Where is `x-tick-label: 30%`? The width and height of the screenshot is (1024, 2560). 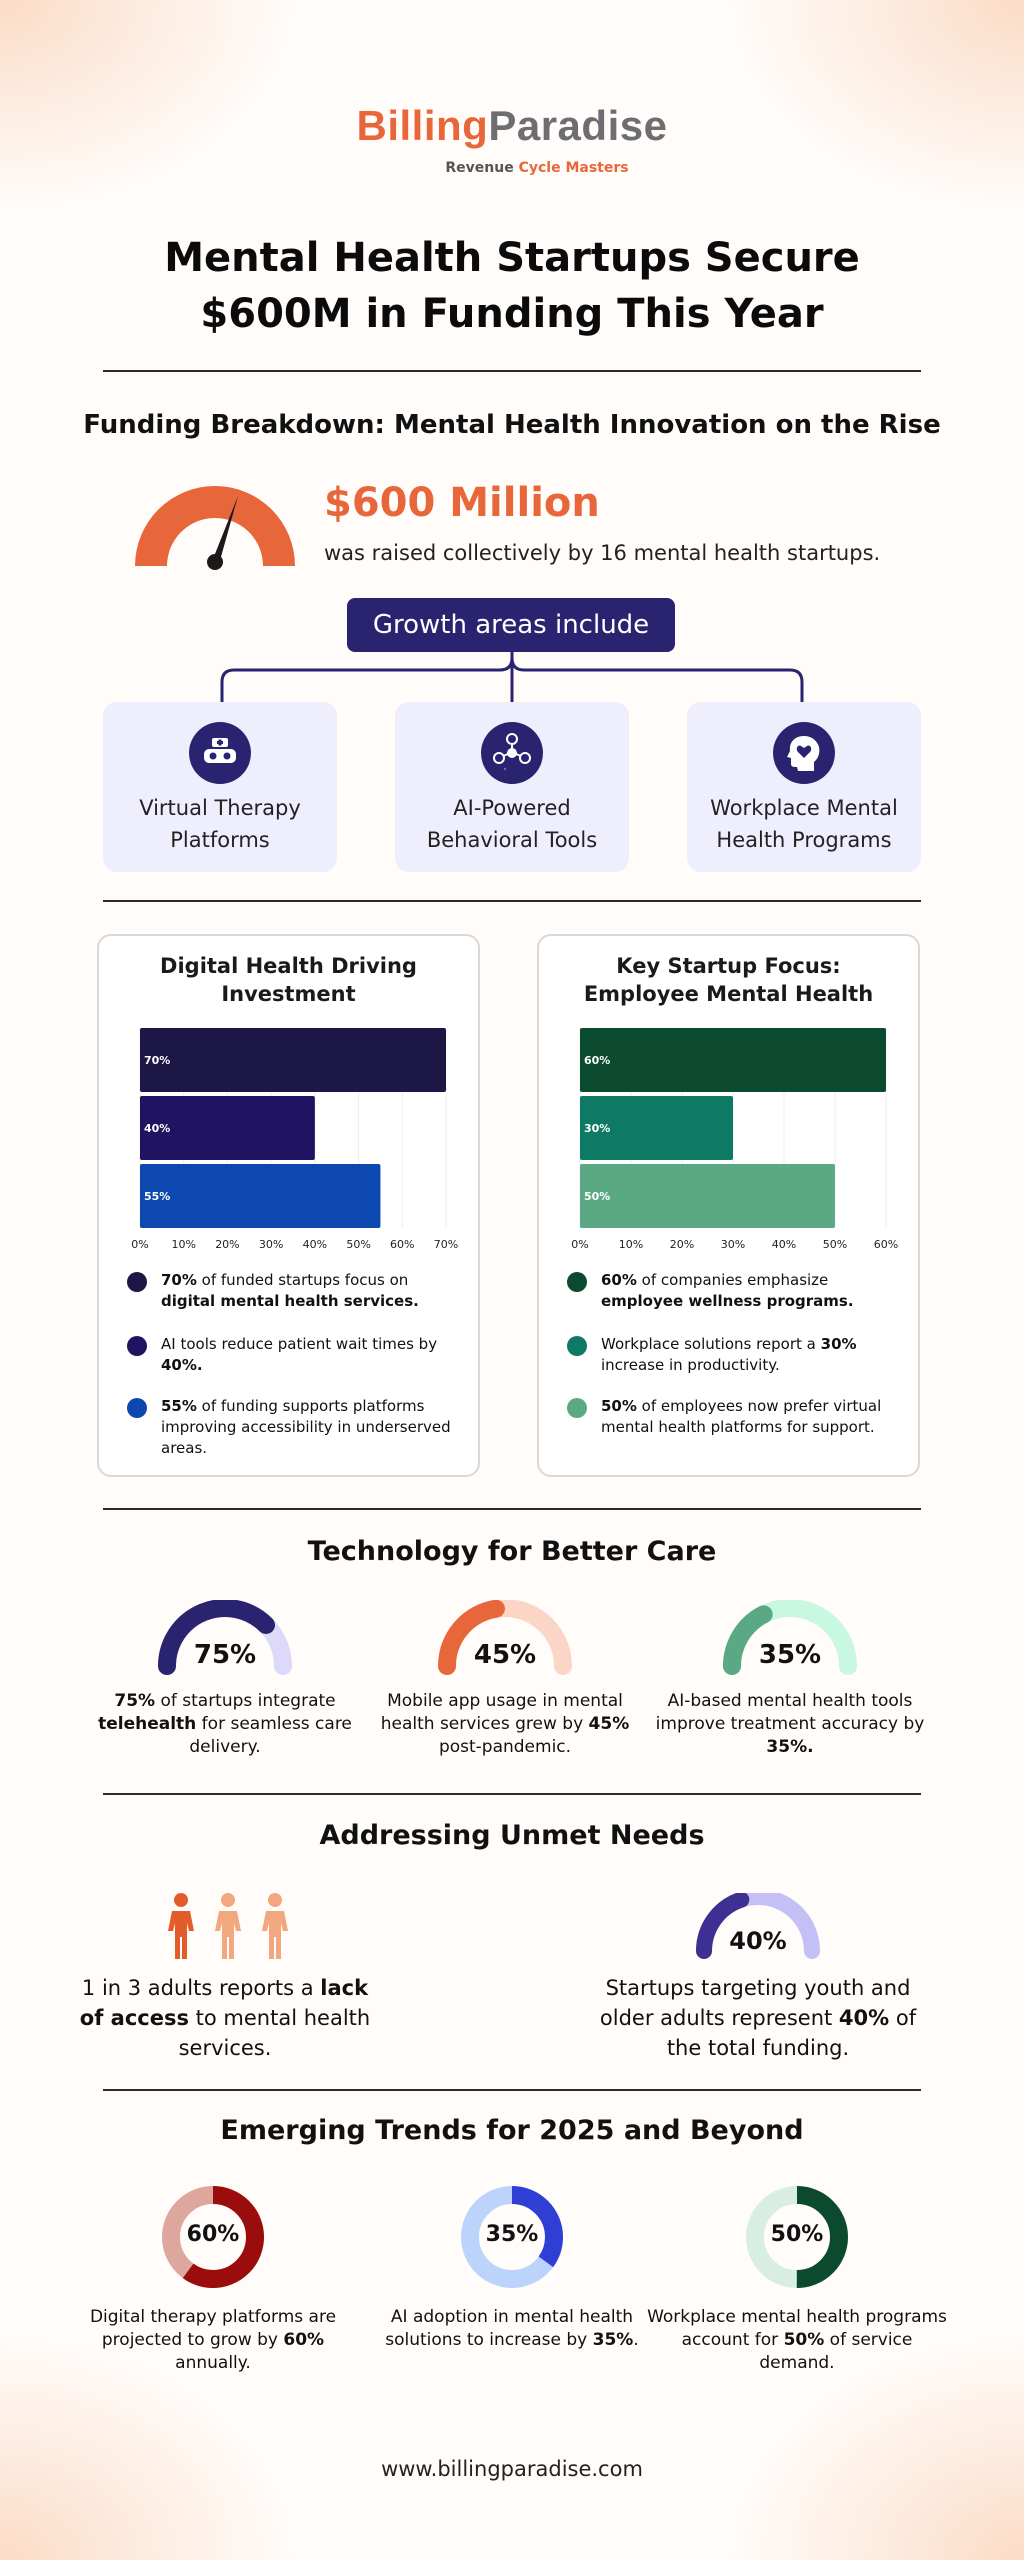
x-tick-label: 30% is located at coordinates (271, 1244).